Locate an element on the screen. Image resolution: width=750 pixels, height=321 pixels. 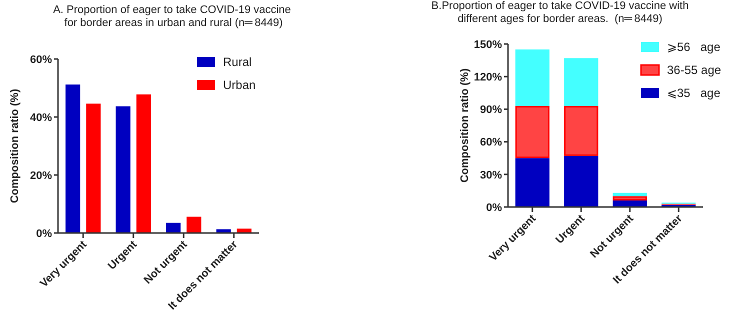
y-tick-label: 90% is located at coordinates (491, 110).